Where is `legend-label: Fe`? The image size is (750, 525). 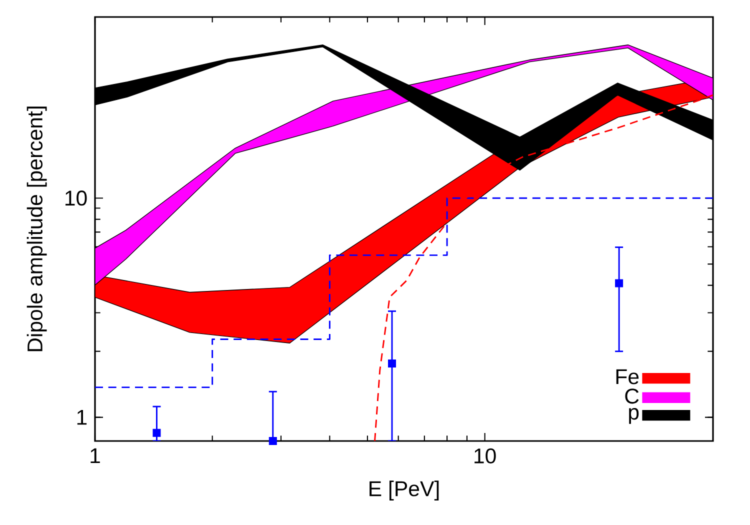
legend-label: Fe is located at coordinates (627, 376).